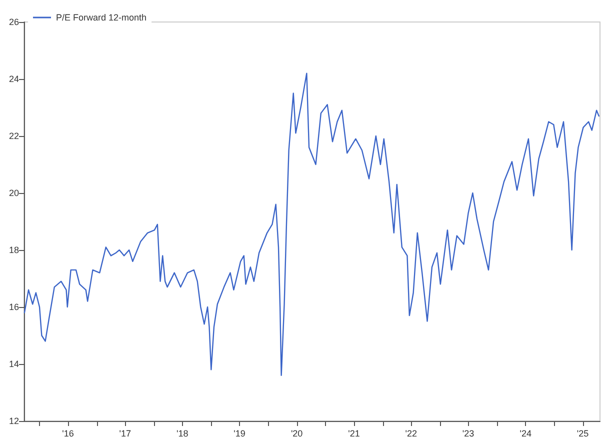 This screenshot has height=445, width=615. Describe the element at coordinates (582, 433) in the screenshot. I see `x-tick-label: '25` at that location.